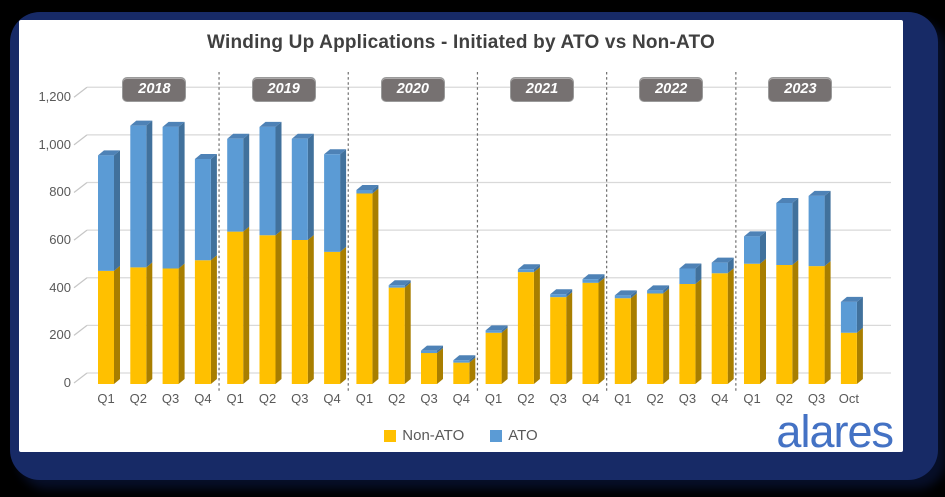 The image size is (945, 497). What do you see at coordinates (433, 435) in the screenshot?
I see `legend-label-non-ato: Non-ATO` at bounding box center [433, 435].